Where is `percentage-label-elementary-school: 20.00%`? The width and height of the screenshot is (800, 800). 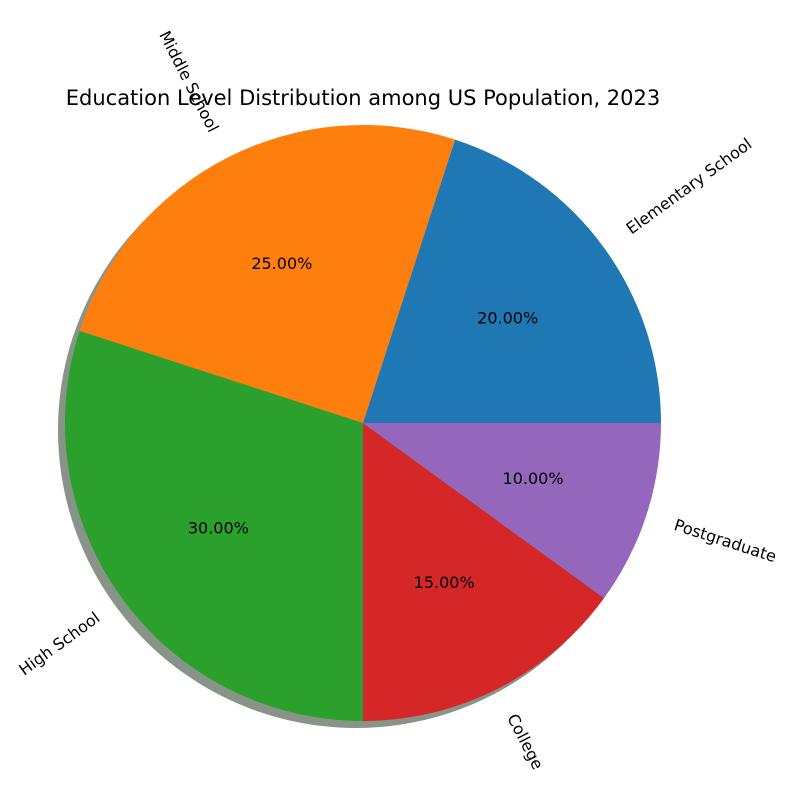 percentage-label-elementary-school: 20.00% is located at coordinates (507, 317).